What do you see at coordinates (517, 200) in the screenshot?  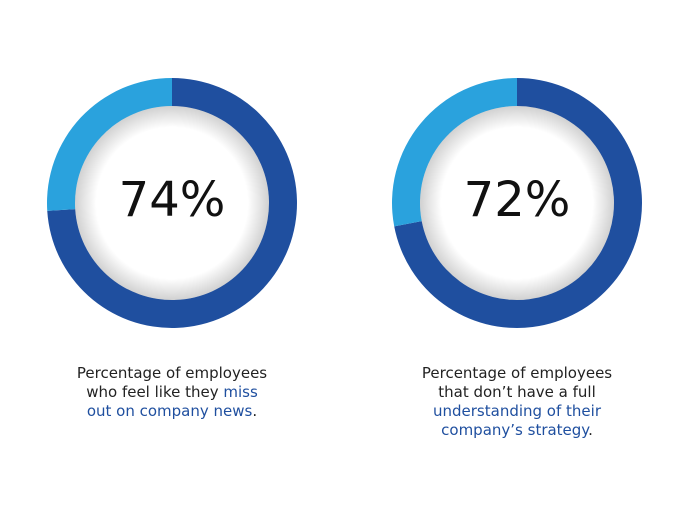 I see `center-value: 72%` at bounding box center [517, 200].